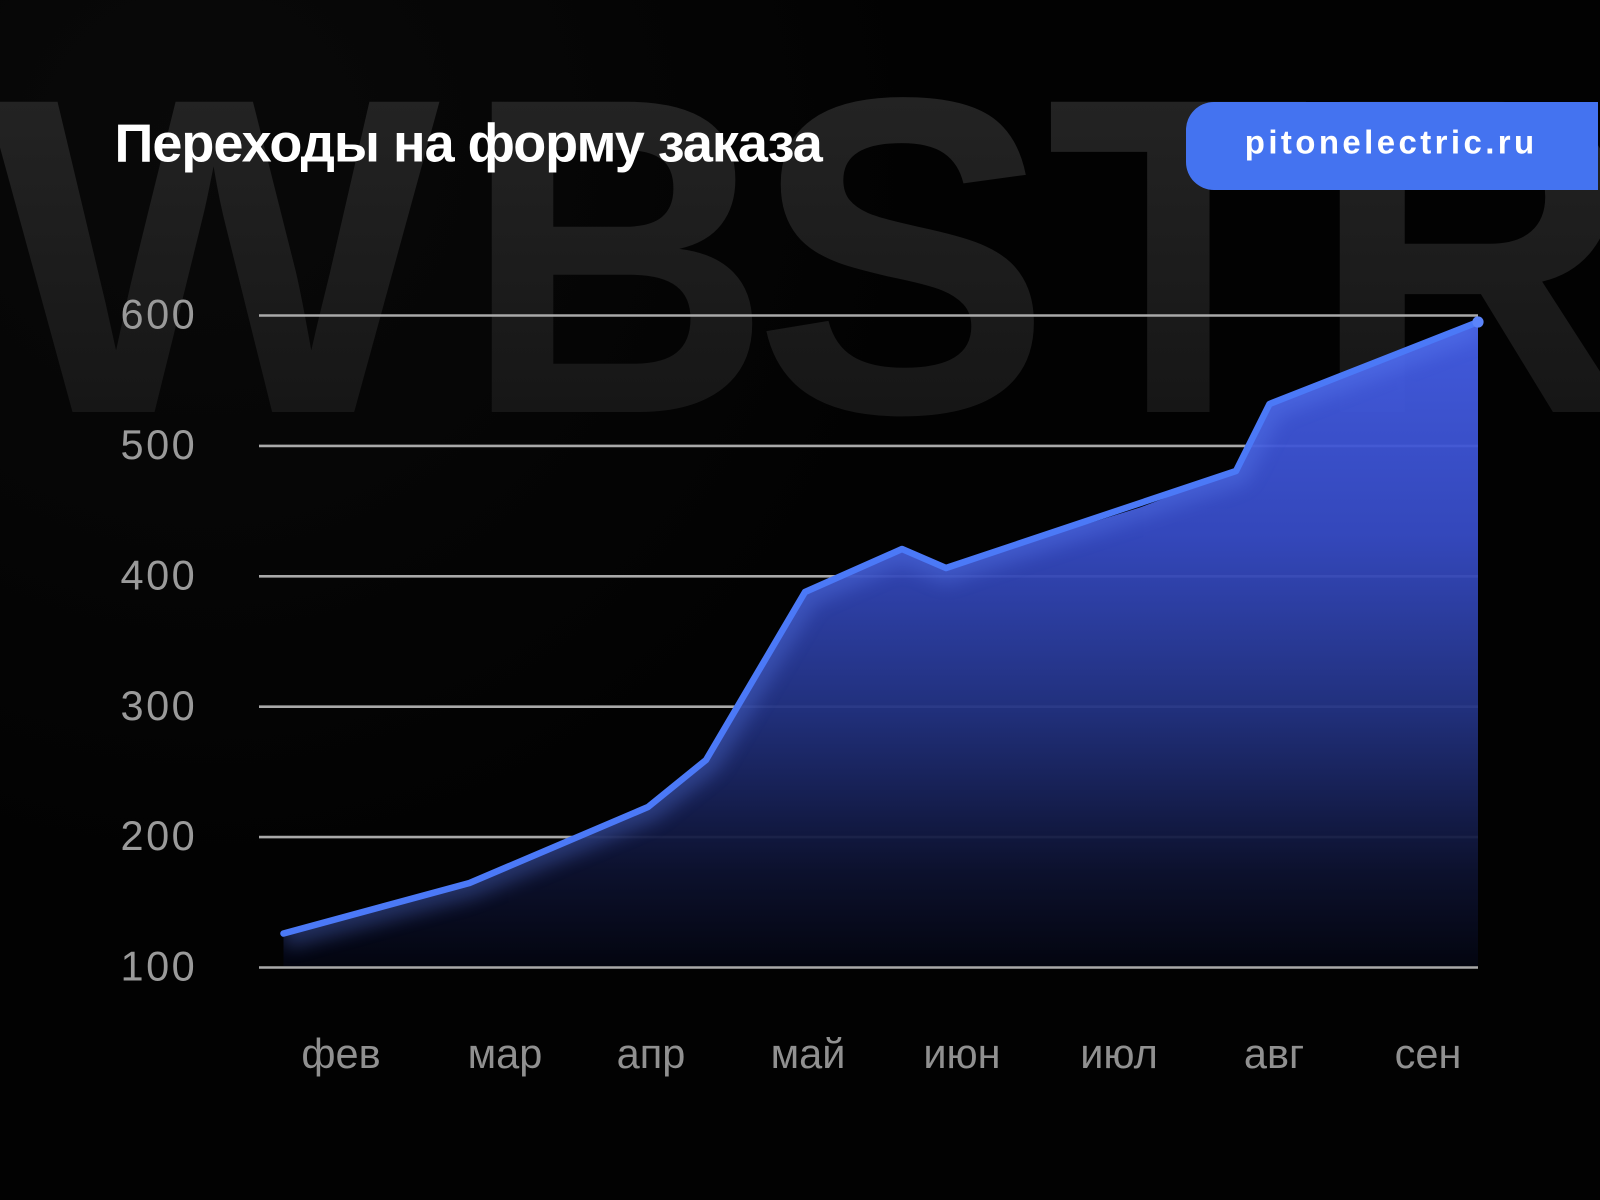 The height and width of the screenshot is (1200, 1600). Describe the element at coordinates (1119, 1053) in the screenshot. I see `svg-text: июл` at that location.